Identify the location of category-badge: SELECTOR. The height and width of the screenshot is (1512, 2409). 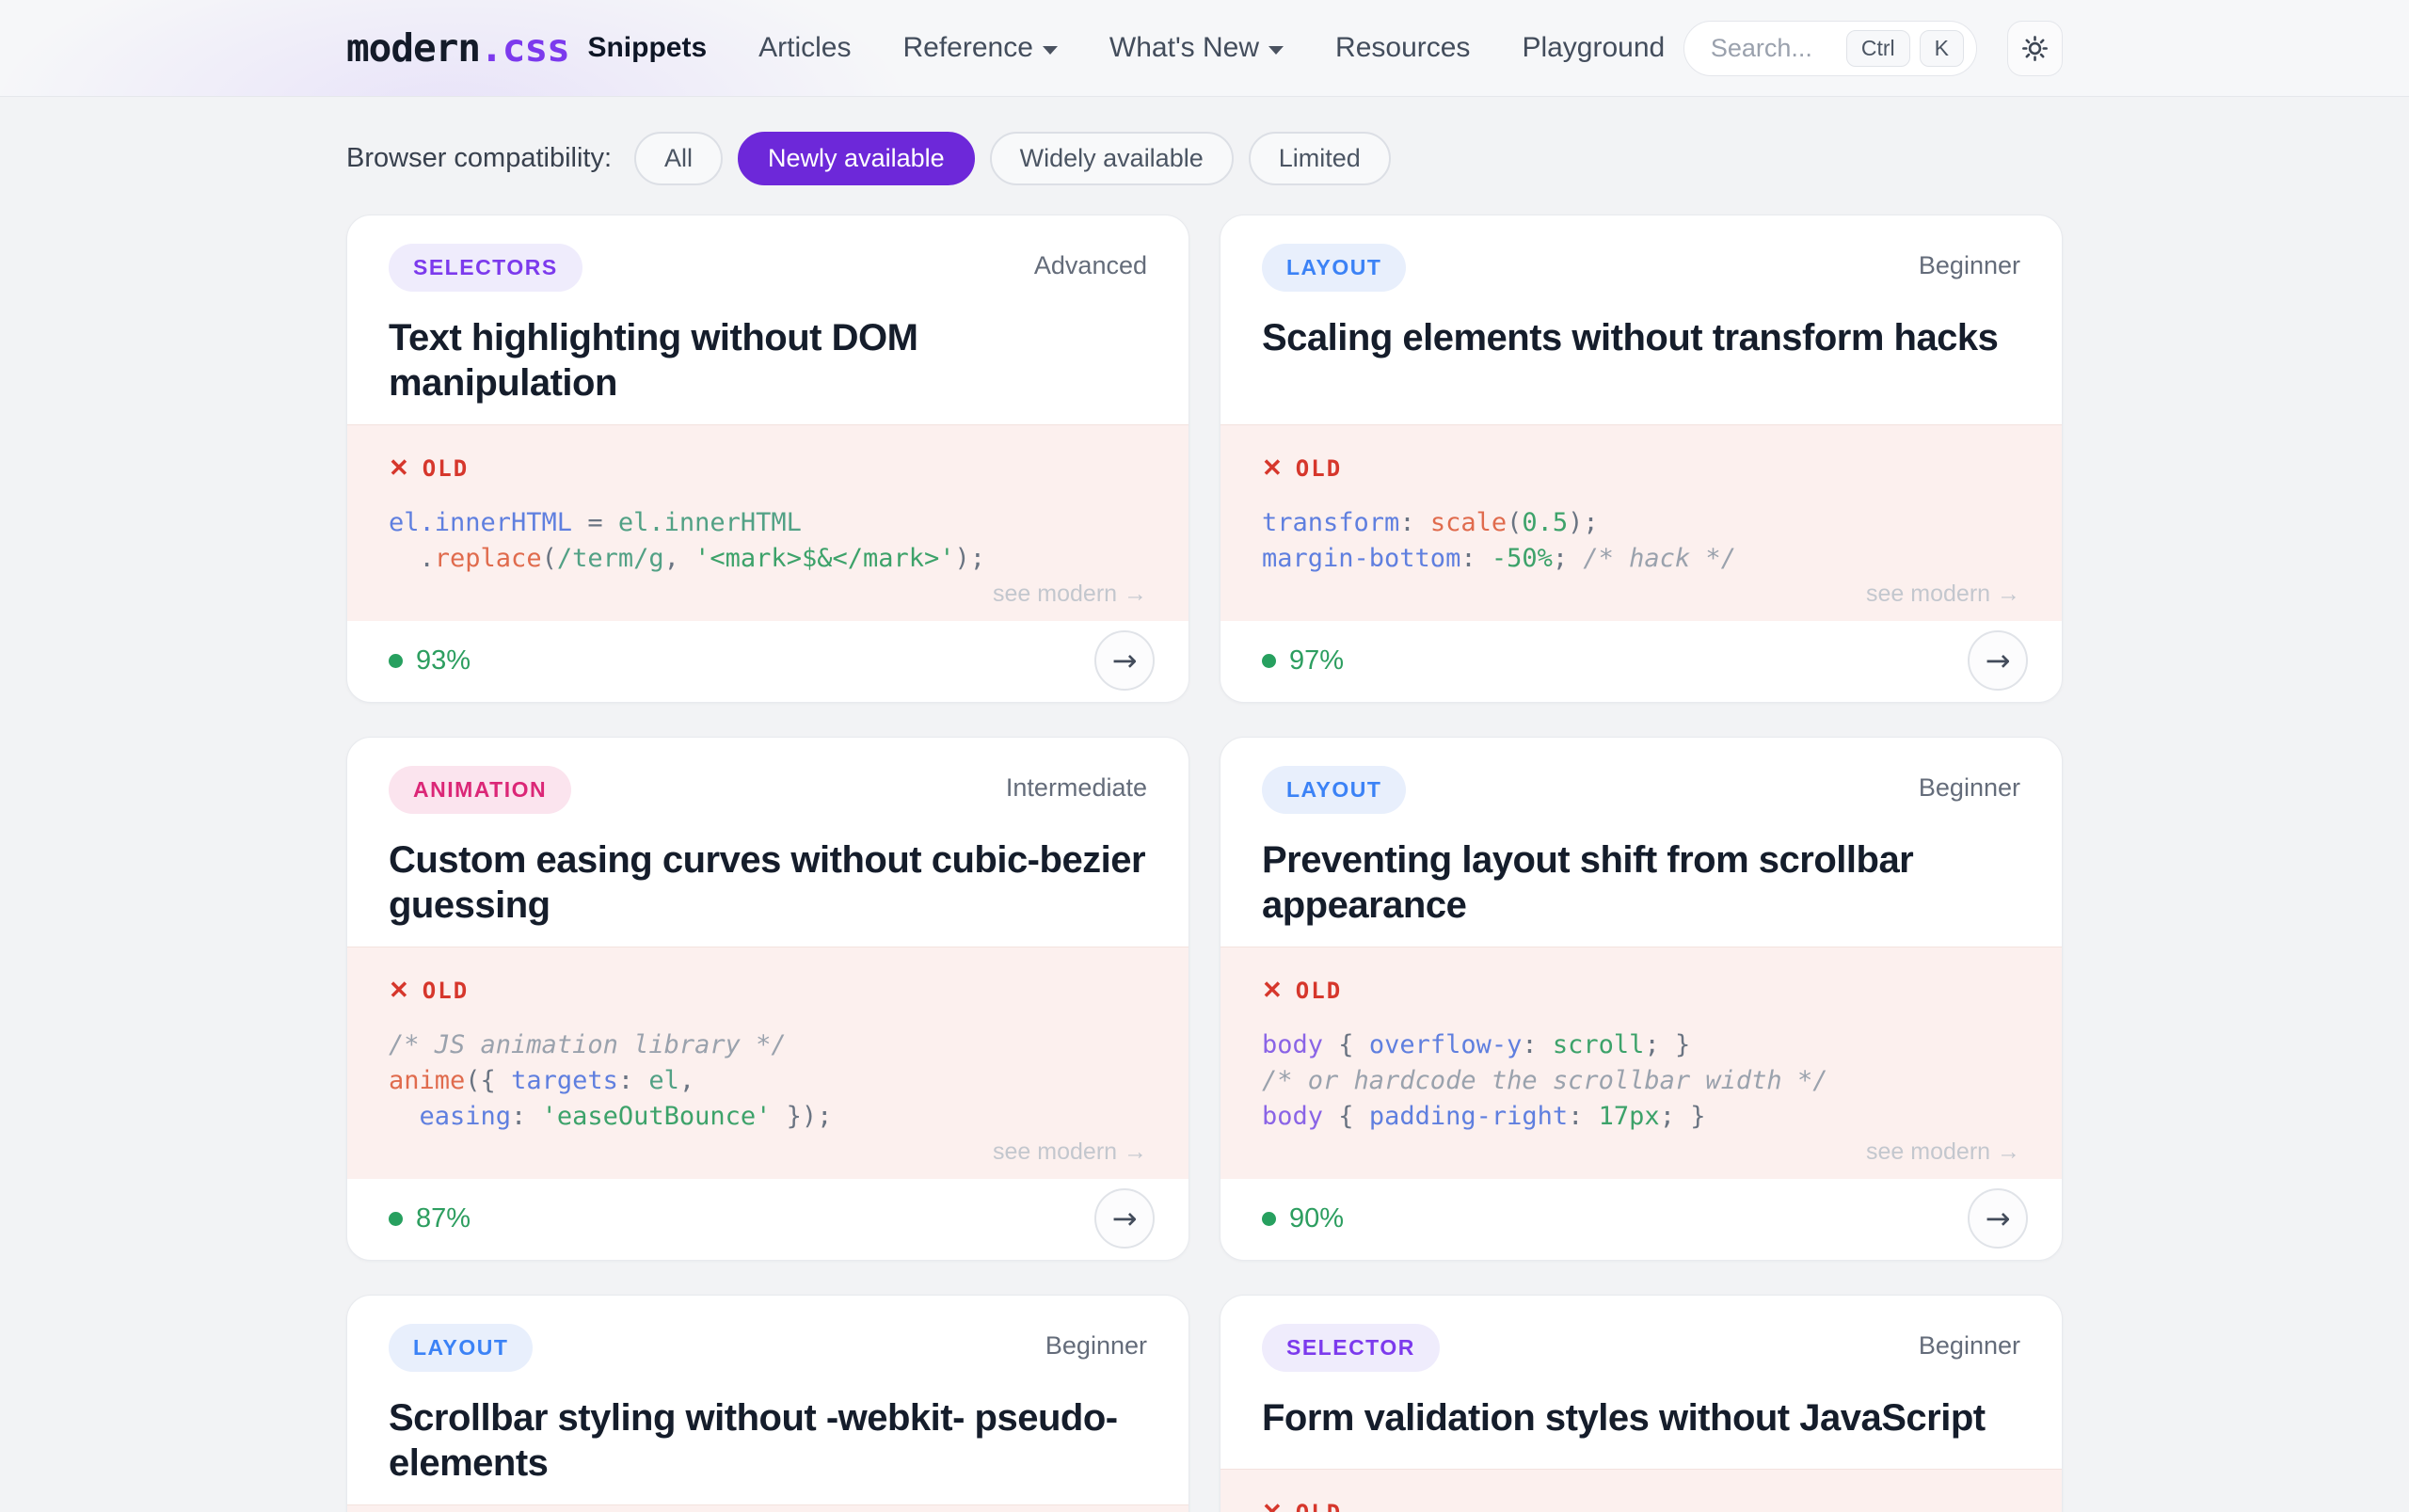
(1351, 1348).